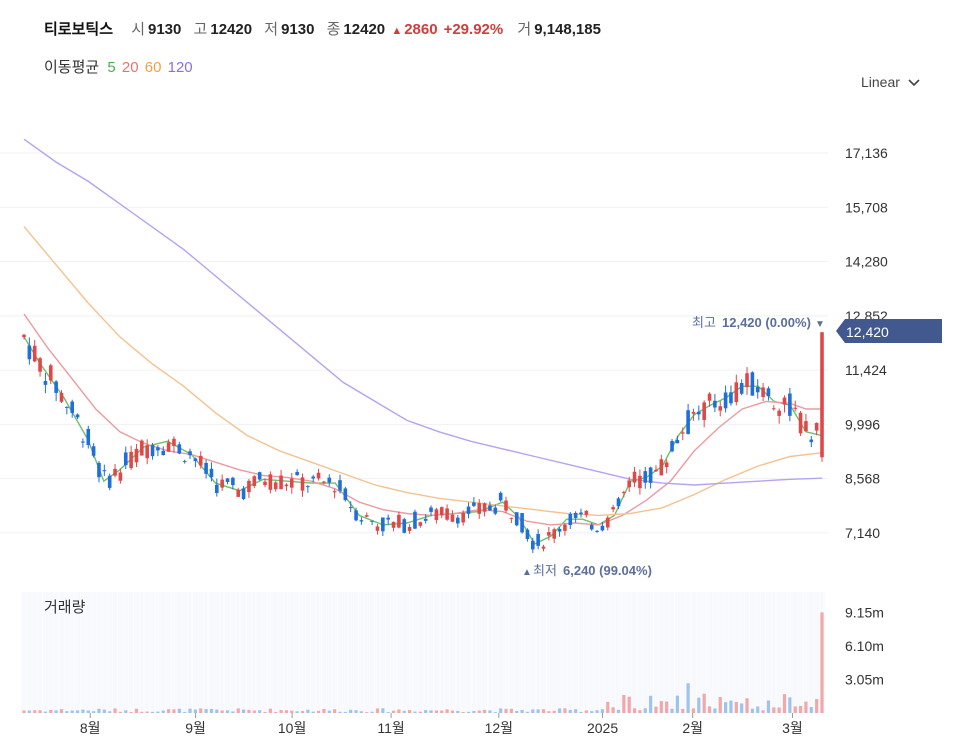 The width and height of the screenshot is (954, 741). What do you see at coordinates (421, 29) in the screenshot?
I see `change-value: 2860` at bounding box center [421, 29].